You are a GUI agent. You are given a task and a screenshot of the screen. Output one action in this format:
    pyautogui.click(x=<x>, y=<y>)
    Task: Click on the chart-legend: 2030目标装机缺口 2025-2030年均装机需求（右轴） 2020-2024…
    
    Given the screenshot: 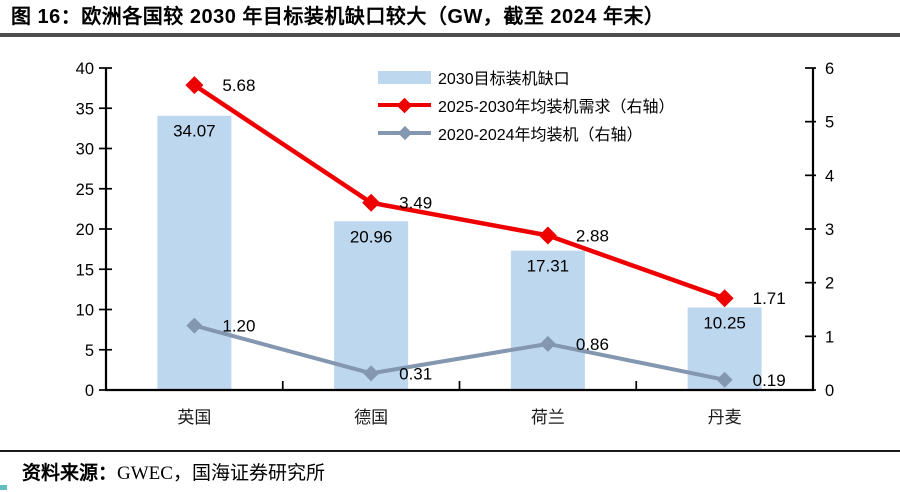 What is the action you would take?
    pyautogui.click(x=526, y=105)
    